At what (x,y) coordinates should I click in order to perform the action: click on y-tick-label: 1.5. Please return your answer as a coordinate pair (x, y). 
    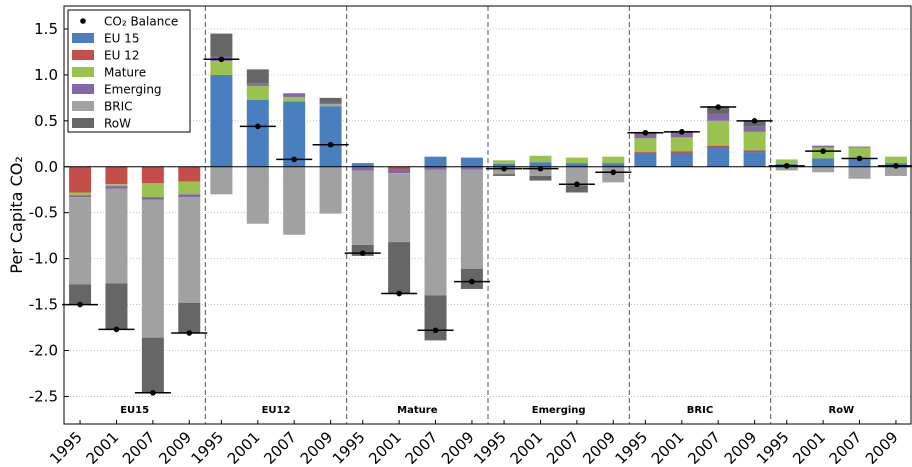
    Looking at the image, I should click on (46, 29).